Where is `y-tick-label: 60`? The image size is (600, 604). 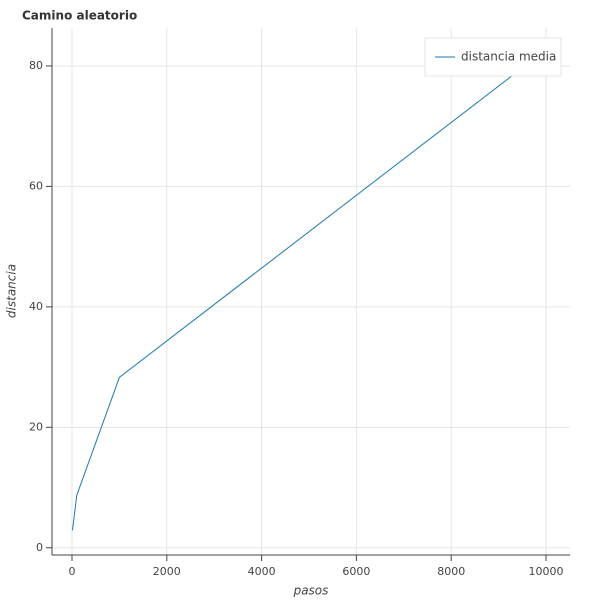 y-tick-label: 60 is located at coordinates (36, 185).